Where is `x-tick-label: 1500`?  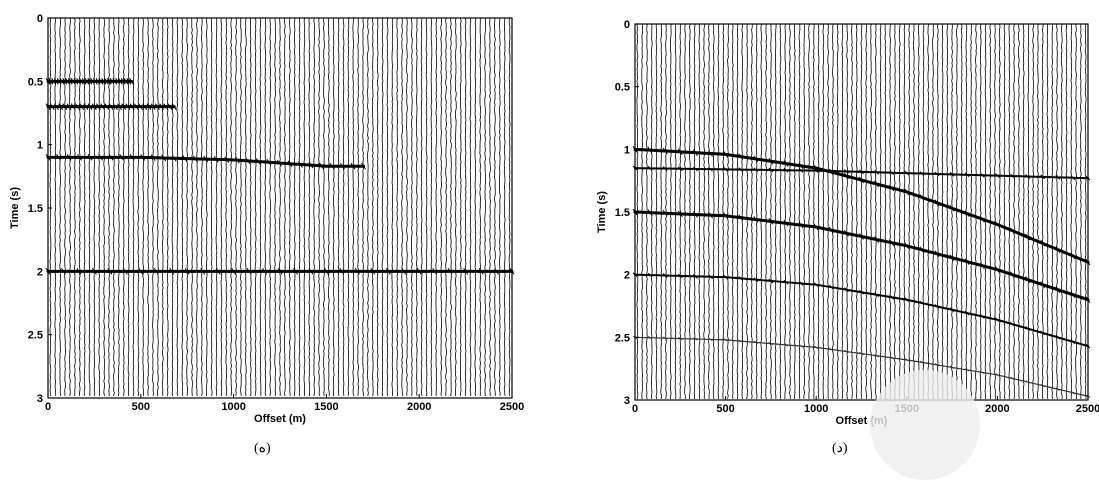 x-tick-label: 1500 is located at coordinates (326, 407).